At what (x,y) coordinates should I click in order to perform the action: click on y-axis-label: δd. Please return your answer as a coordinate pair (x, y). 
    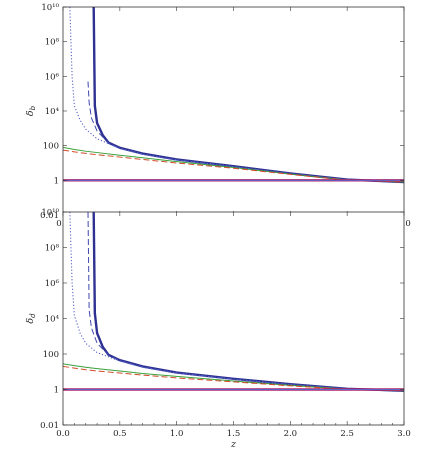
    Looking at the image, I should click on (31, 318).